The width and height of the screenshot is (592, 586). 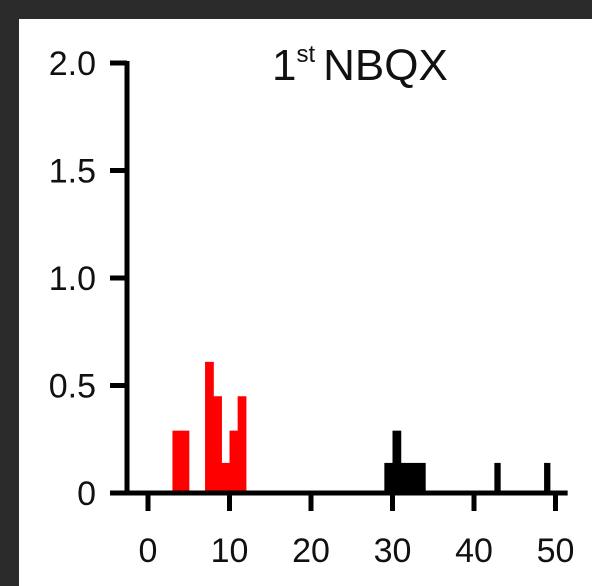 What do you see at coordinates (284, 65) in the screenshot?
I see `title-main: 1` at bounding box center [284, 65].